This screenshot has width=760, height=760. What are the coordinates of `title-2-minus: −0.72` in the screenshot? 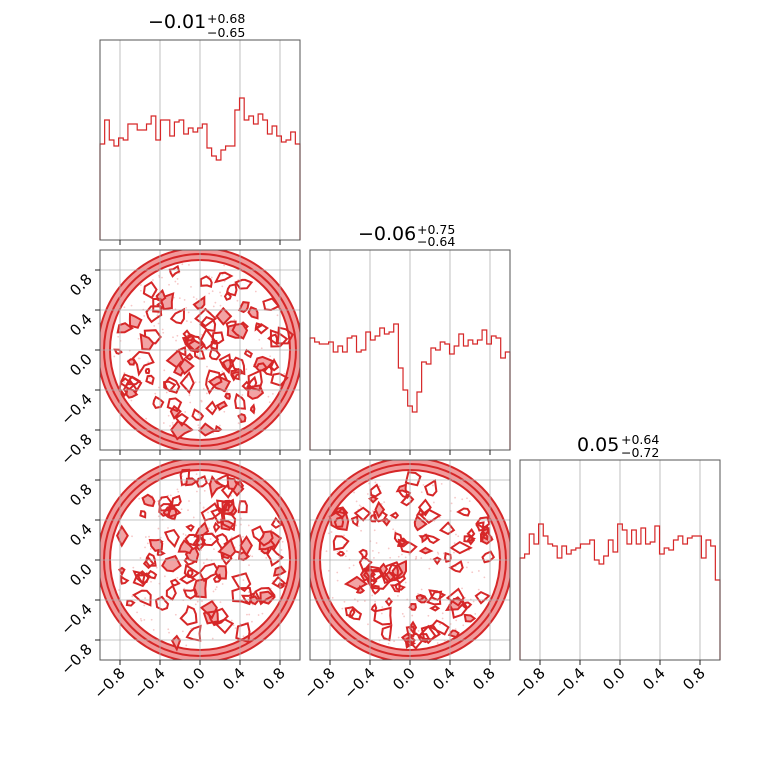 It's located at (640, 452).